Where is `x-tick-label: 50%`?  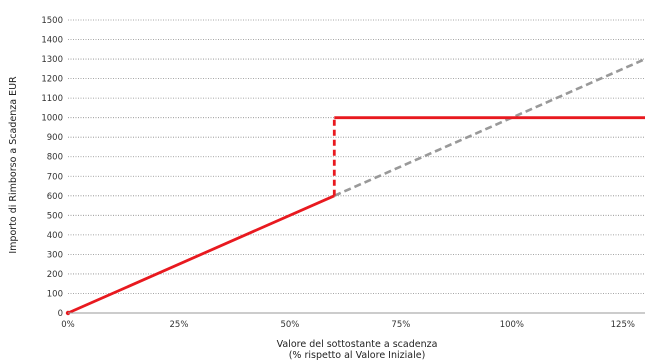
x-tick-label: 50% is located at coordinates (289, 325).